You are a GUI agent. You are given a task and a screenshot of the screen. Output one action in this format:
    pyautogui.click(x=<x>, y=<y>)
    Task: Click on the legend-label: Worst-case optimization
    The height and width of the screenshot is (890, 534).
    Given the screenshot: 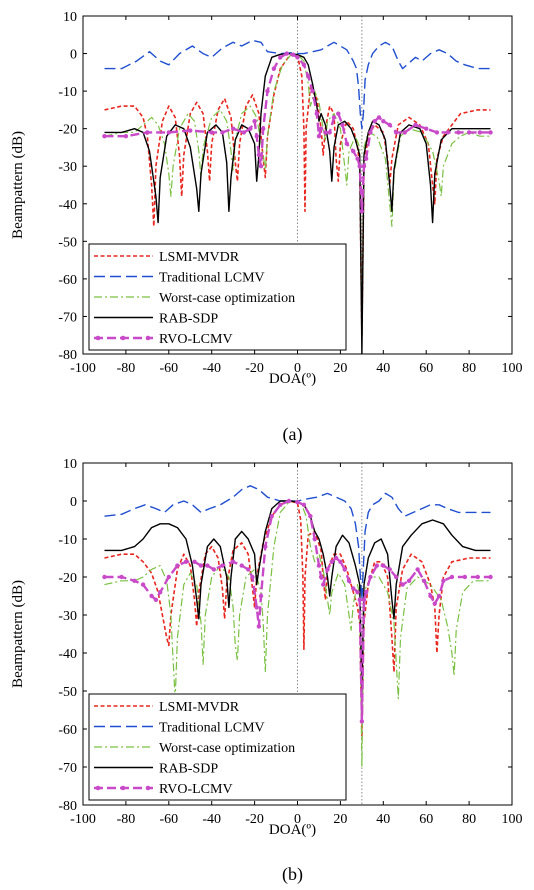 What is the action you would take?
    pyautogui.click(x=227, y=298)
    